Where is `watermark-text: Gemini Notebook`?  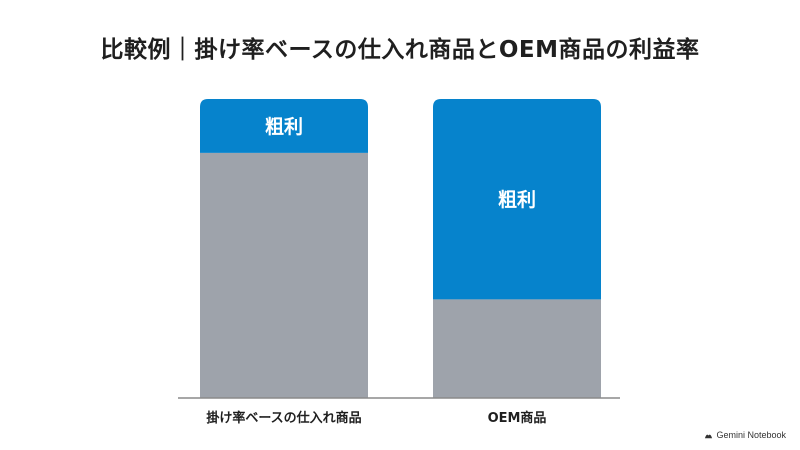
watermark-text: Gemini Notebook is located at coordinates (751, 435).